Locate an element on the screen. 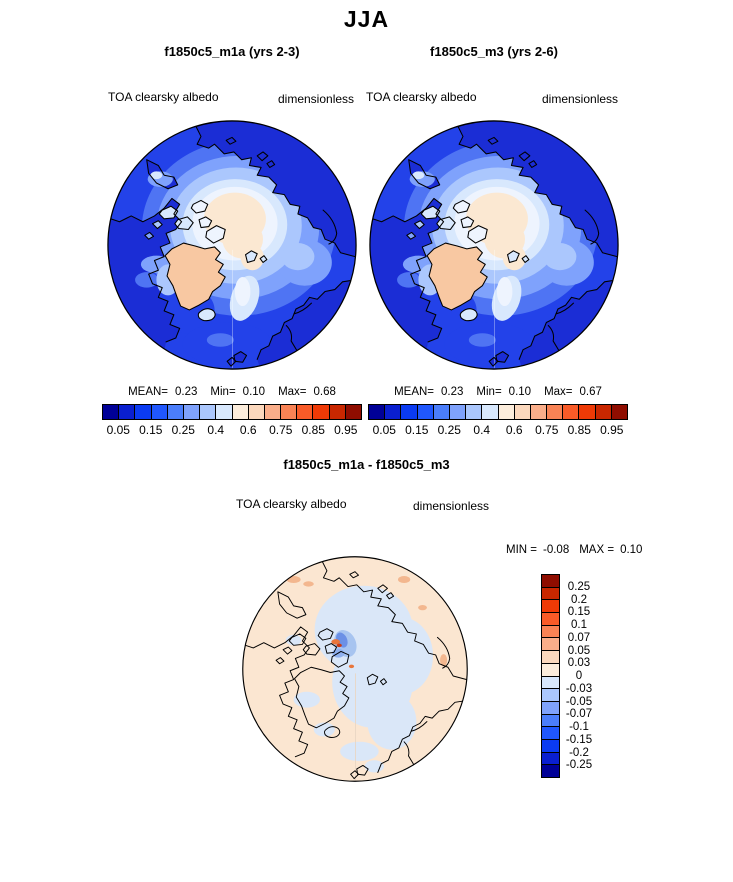 Image resolution: width=733 pixels, height=882 pixels. variable-label-diff: TOA clearsky albedo is located at coordinates (291, 504).